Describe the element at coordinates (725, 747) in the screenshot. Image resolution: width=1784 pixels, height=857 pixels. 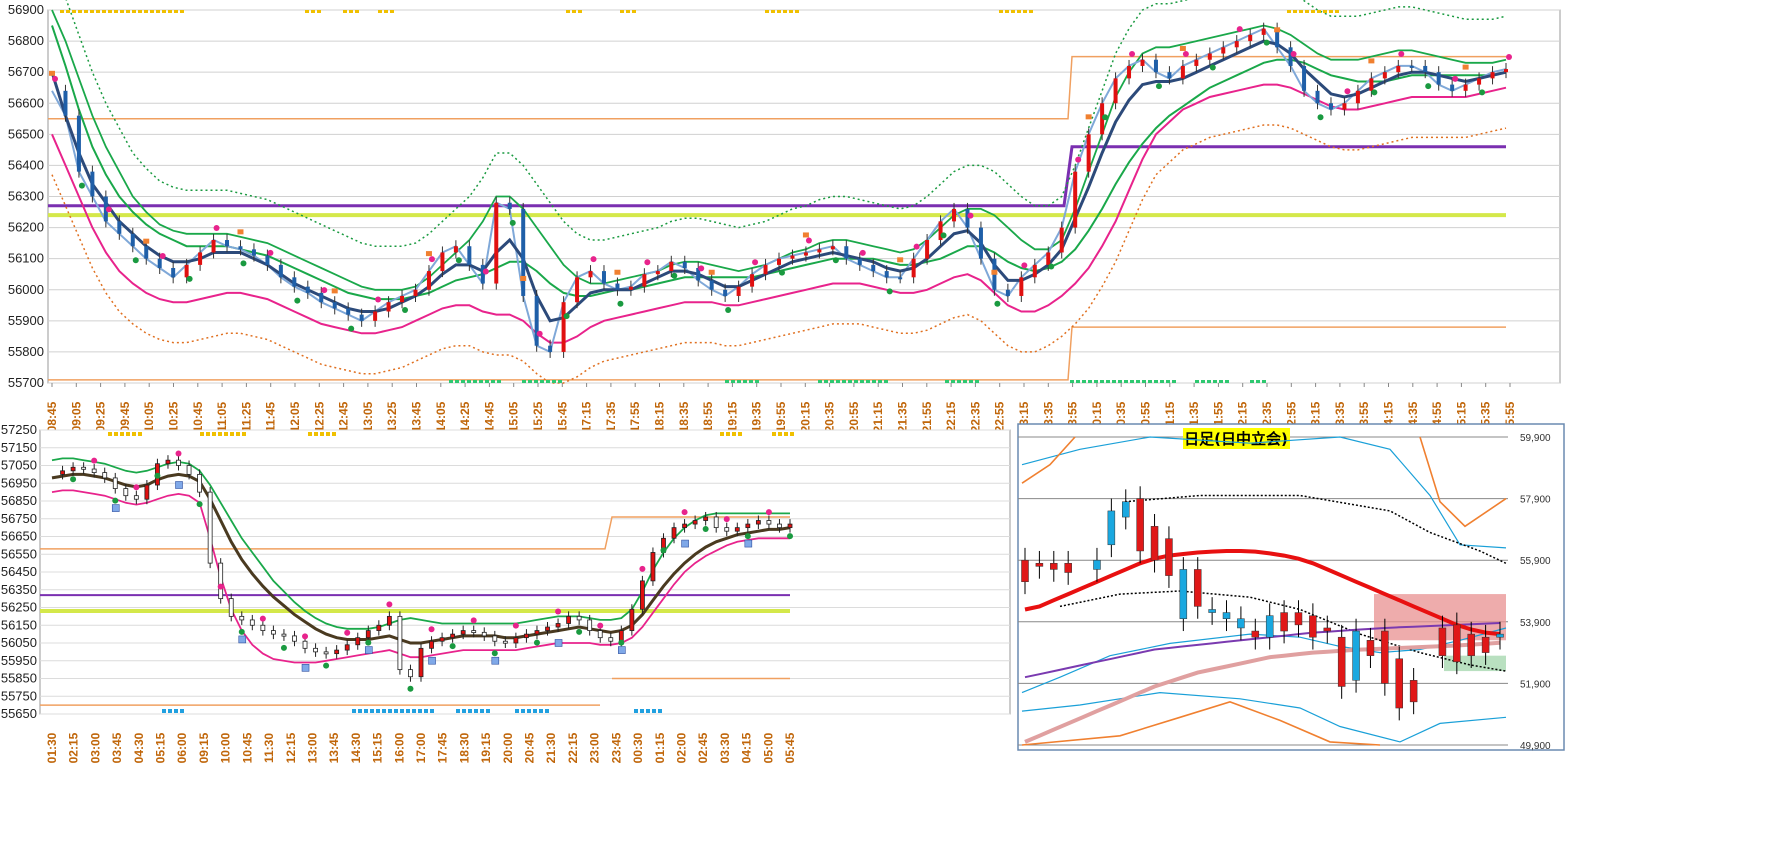
I see `x-tick-label: 03:30` at that location.